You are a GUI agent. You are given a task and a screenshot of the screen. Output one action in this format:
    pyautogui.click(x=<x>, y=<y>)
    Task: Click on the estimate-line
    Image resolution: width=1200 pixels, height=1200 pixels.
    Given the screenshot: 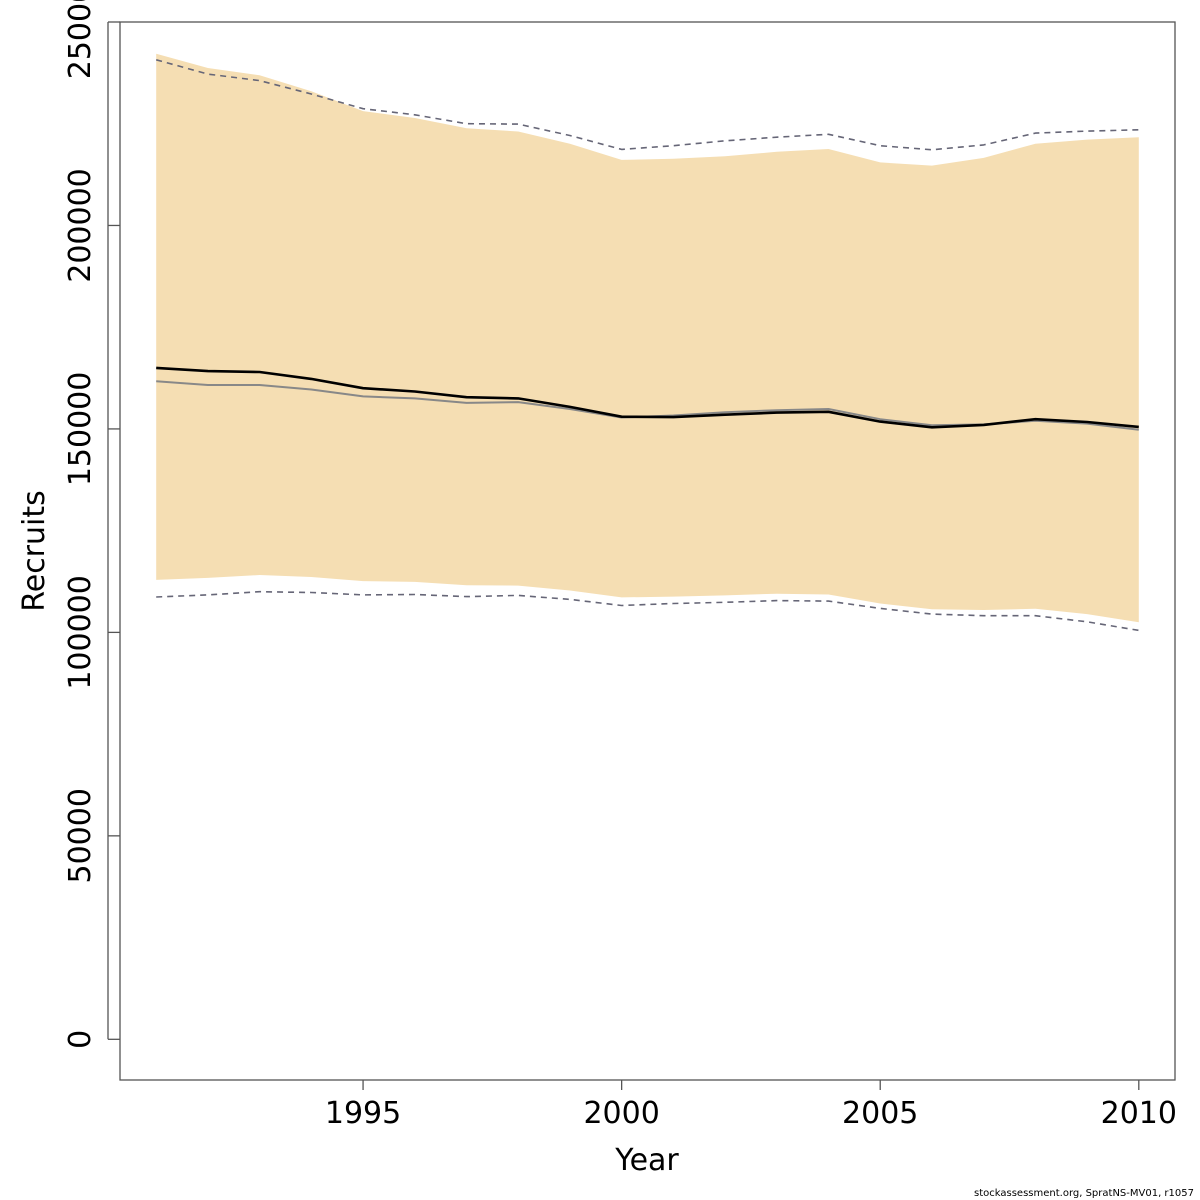 What is the action you would take?
    pyautogui.click(x=647, y=397)
    